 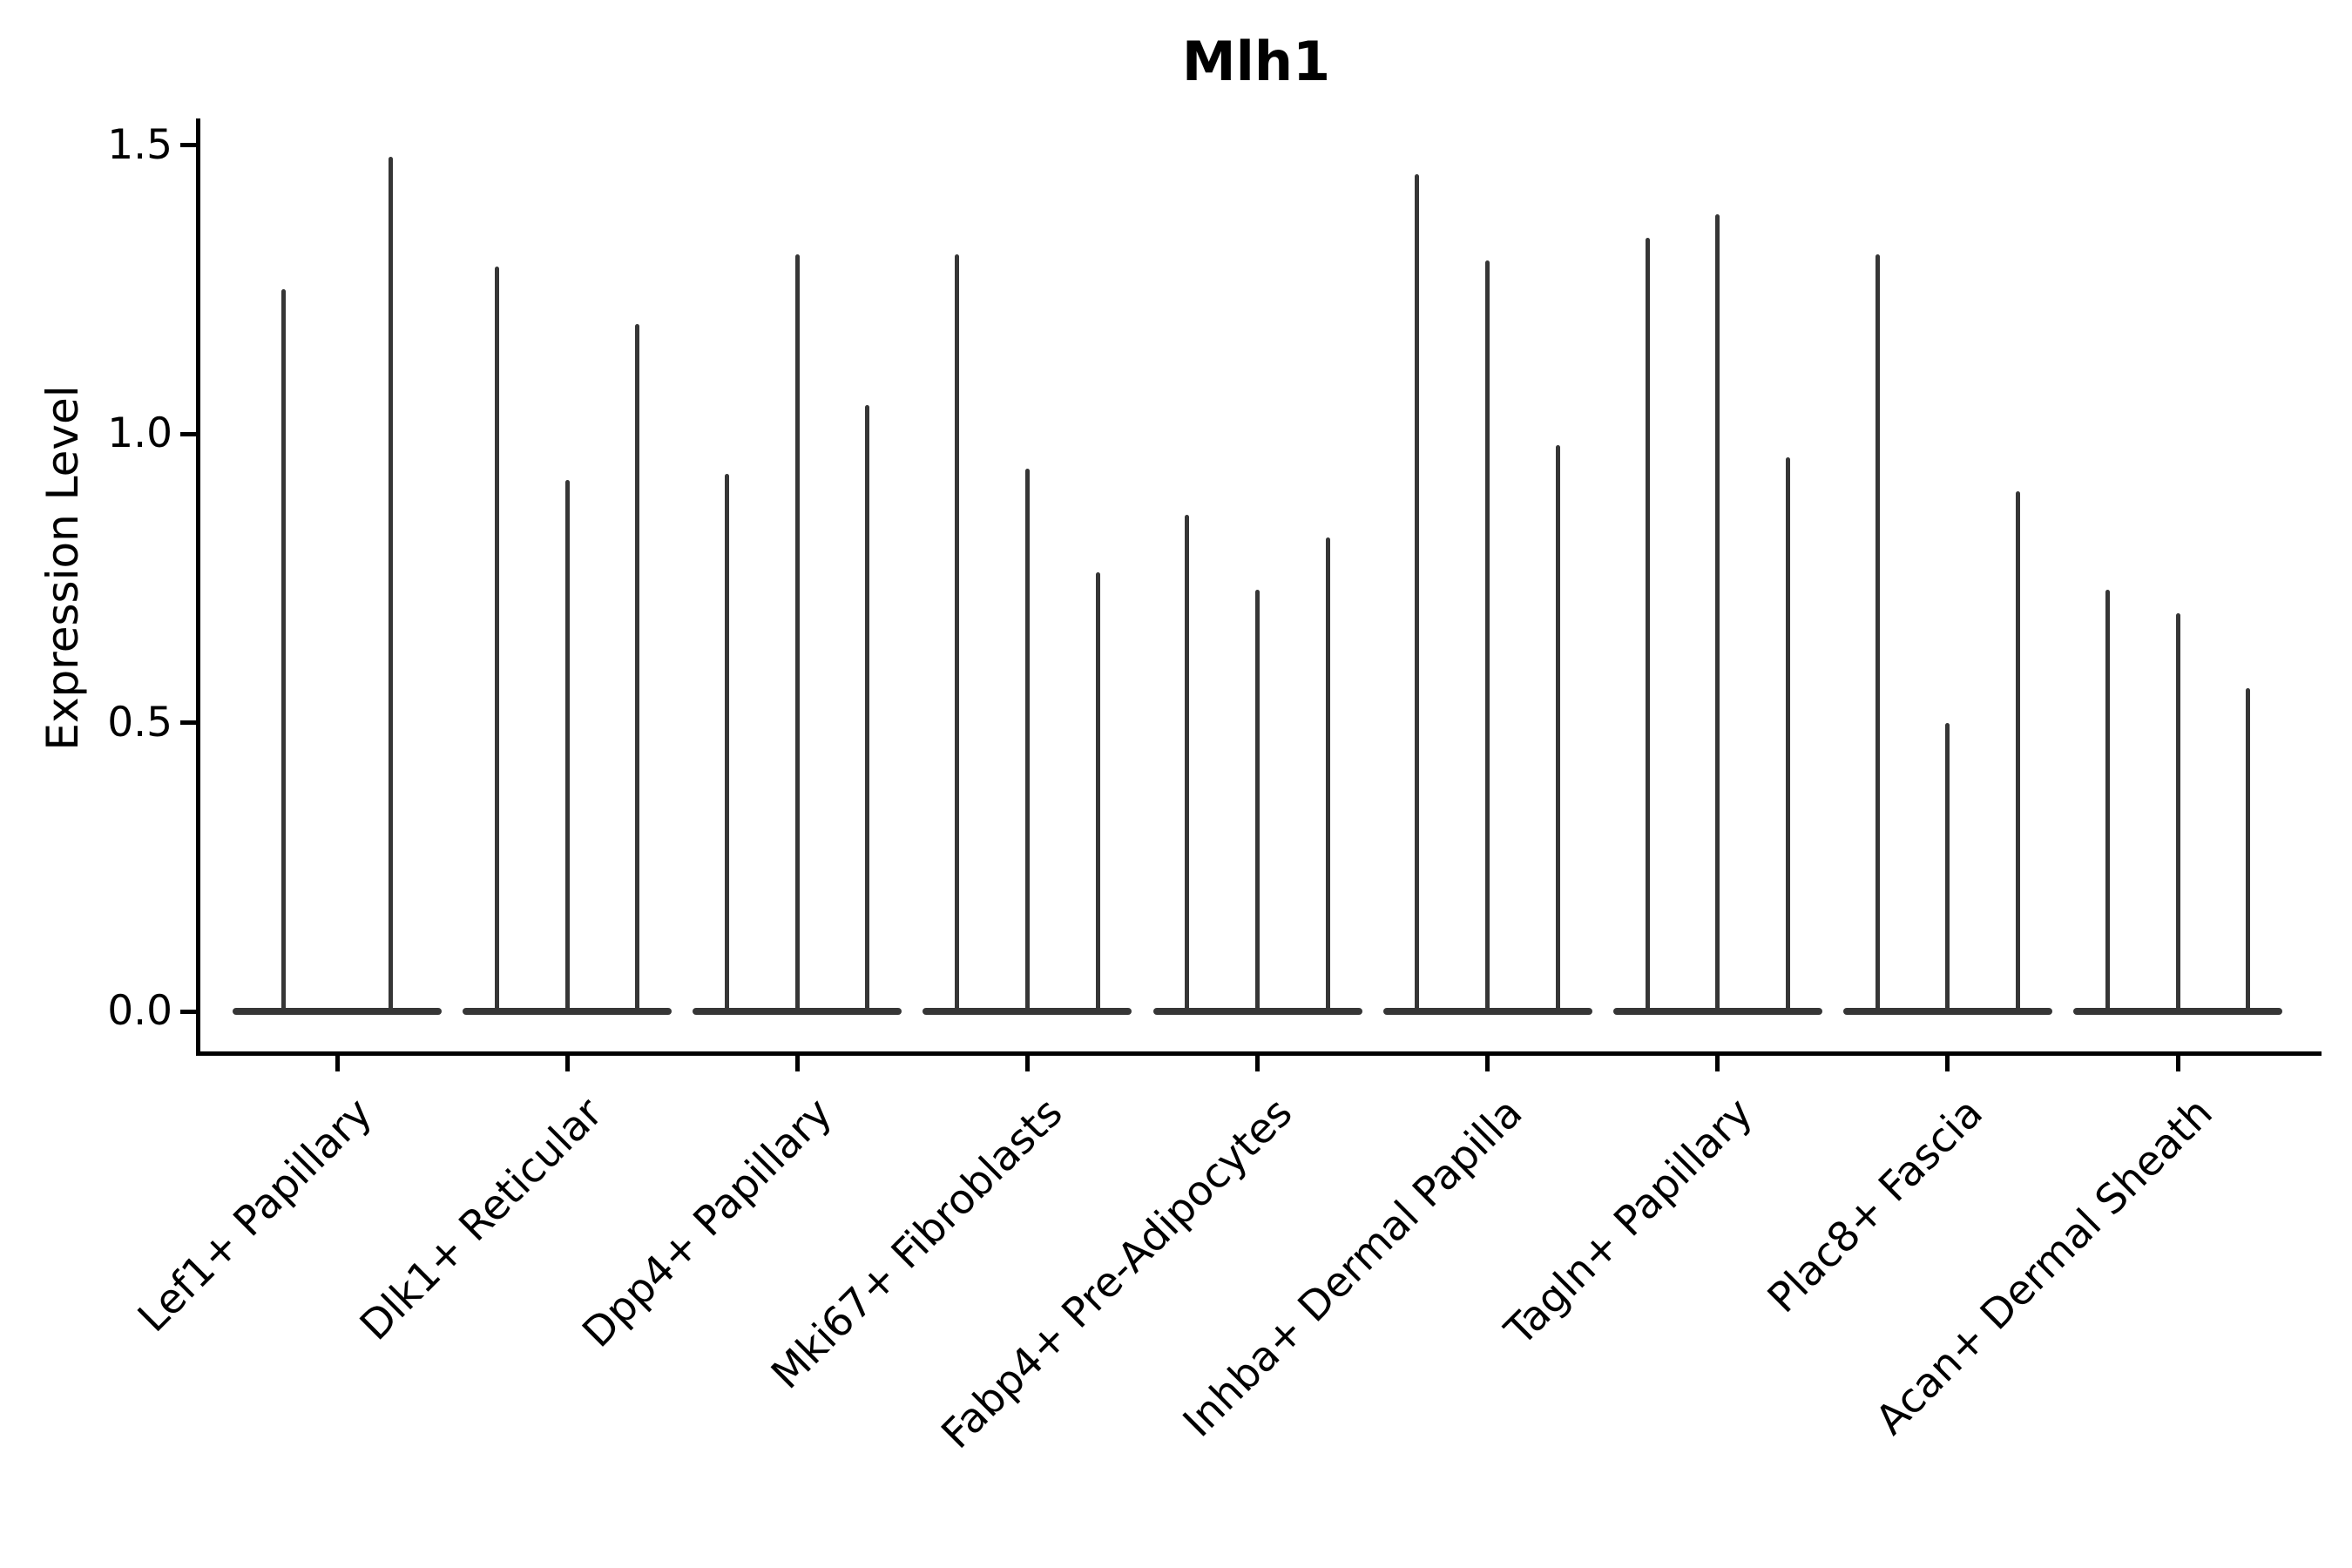 What do you see at coordinates (707, 1223) in the screenshot?
I see `x-tick-label: Dpp4+ Papillary` at bounding box center [707, 1223].